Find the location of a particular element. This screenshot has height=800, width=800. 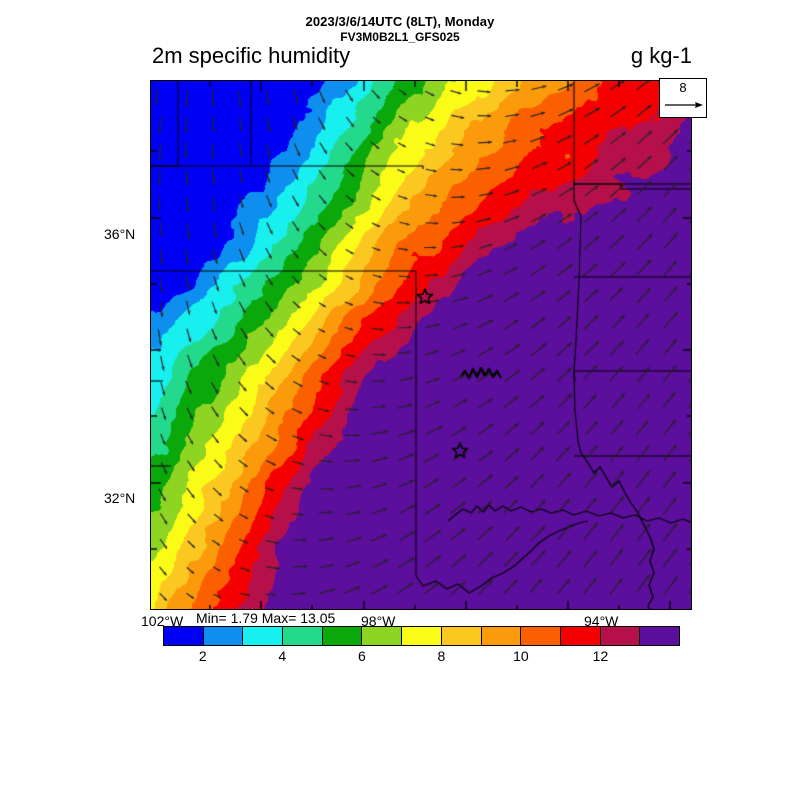

units-label: g kg-1 is located at coordinates (661, 55).